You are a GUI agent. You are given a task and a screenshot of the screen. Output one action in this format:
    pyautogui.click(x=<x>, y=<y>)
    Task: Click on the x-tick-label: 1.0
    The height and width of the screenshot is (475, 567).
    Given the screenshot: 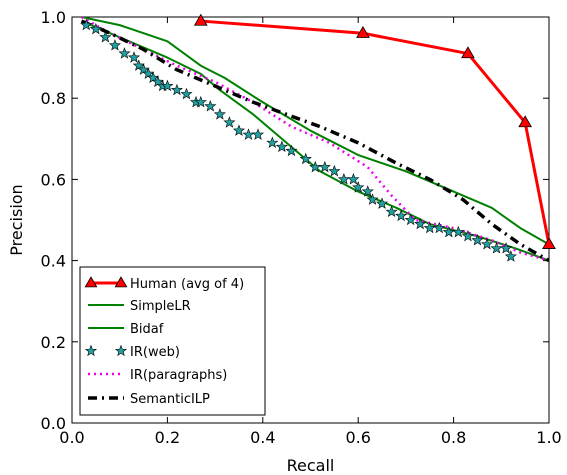 What is the action you would take?
    pyautogui.click(x=548, y=437)
    